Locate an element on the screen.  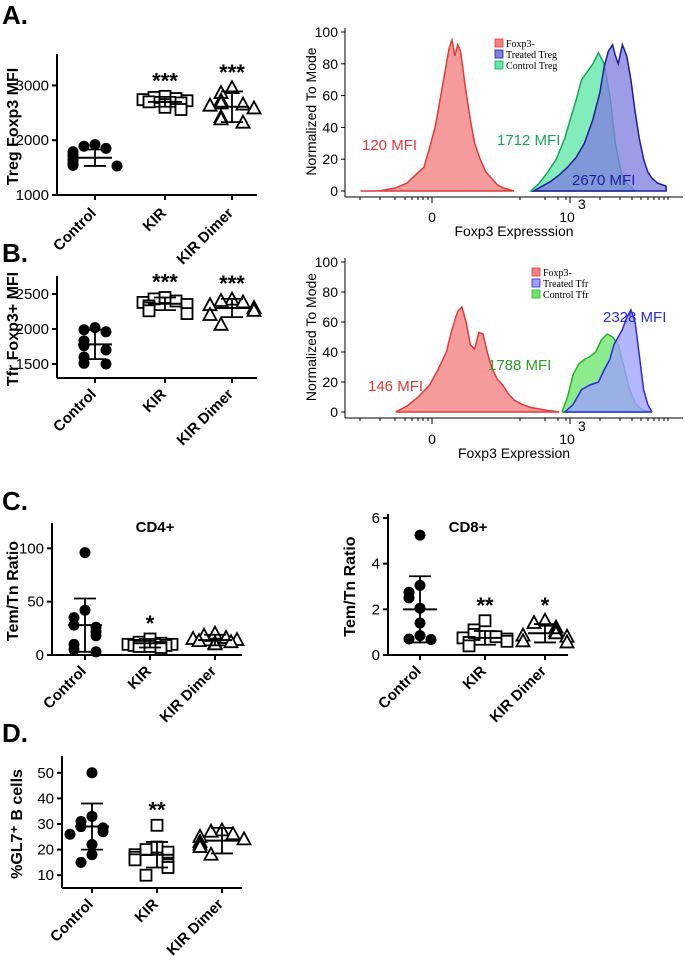
legend-label: Treated Treg is located at coordinates (531, 55).